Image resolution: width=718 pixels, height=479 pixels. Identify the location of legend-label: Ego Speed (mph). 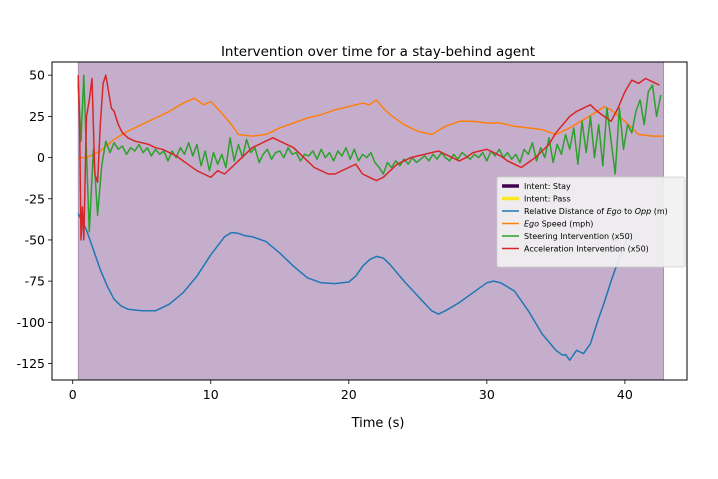
(558, 224).